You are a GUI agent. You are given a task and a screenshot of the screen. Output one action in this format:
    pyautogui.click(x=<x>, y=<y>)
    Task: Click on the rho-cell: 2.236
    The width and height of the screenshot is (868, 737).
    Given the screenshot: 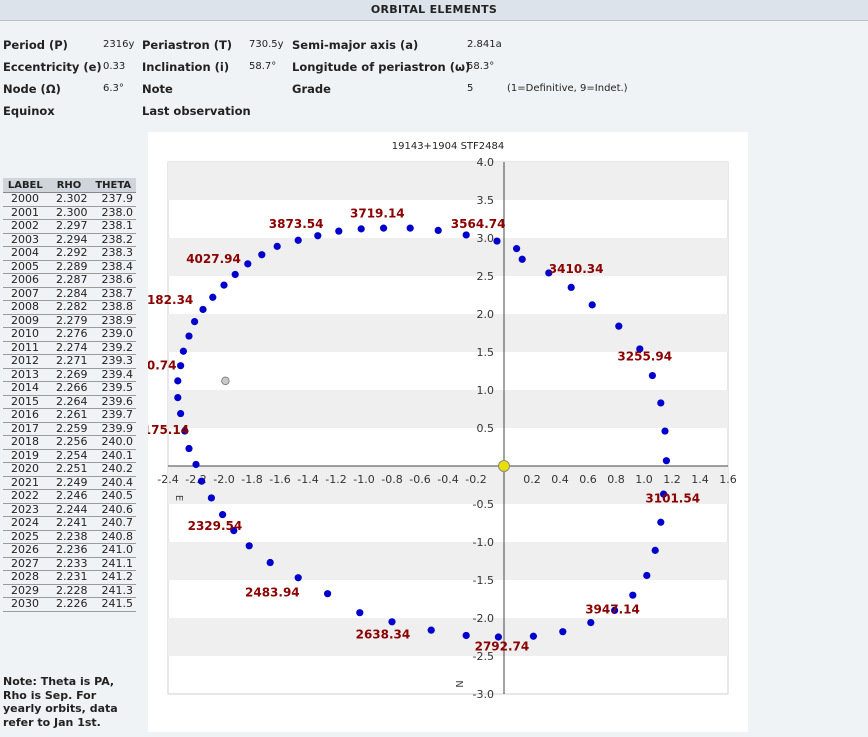 What is the action you would take?
    pyautogui.click(x=69, y=550)
    